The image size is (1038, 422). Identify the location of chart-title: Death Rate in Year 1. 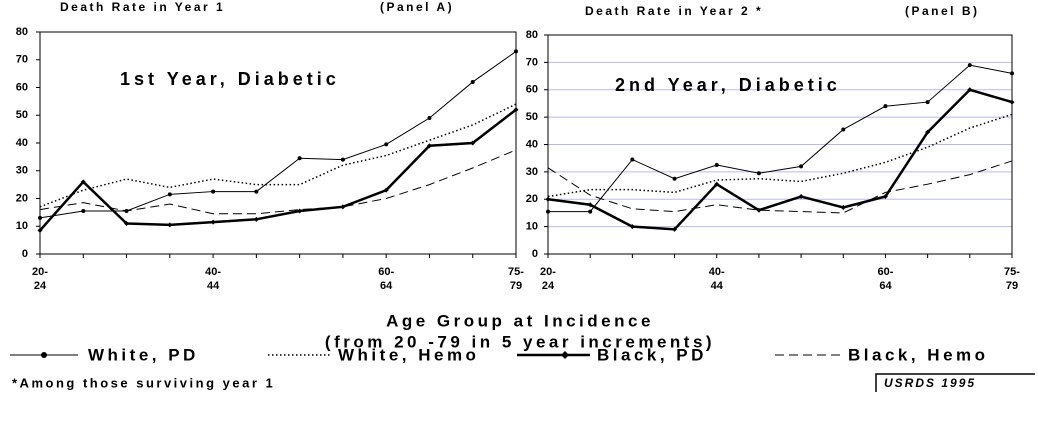
(142, 7).